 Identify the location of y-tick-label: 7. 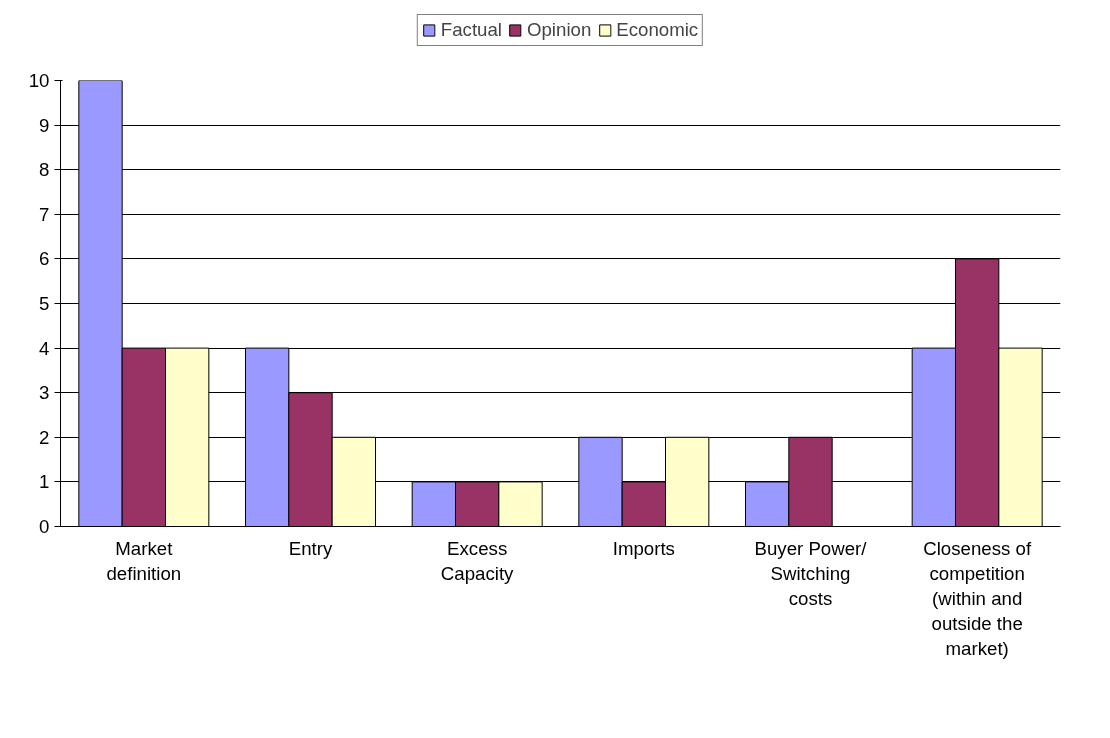
(44, 214).